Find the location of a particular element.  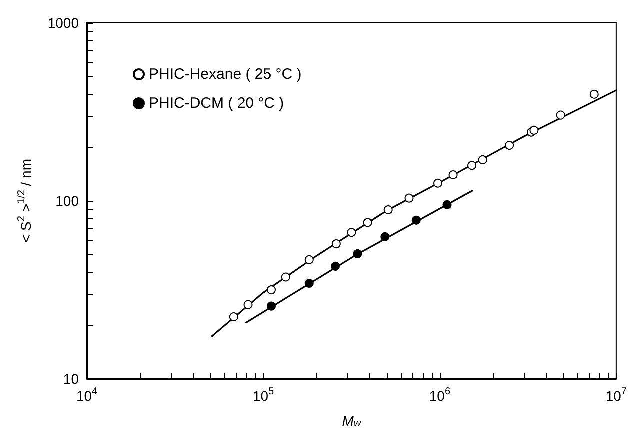

legend-label: PHIC-Hexane ( 25 °C ) is located at coordinates (225, 74).